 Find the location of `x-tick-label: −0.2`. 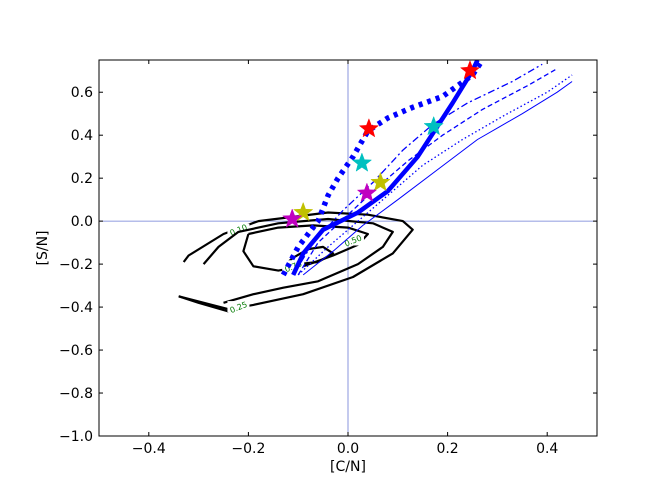

x-tick-label: −0.2 is located at coordinates (248, 449).